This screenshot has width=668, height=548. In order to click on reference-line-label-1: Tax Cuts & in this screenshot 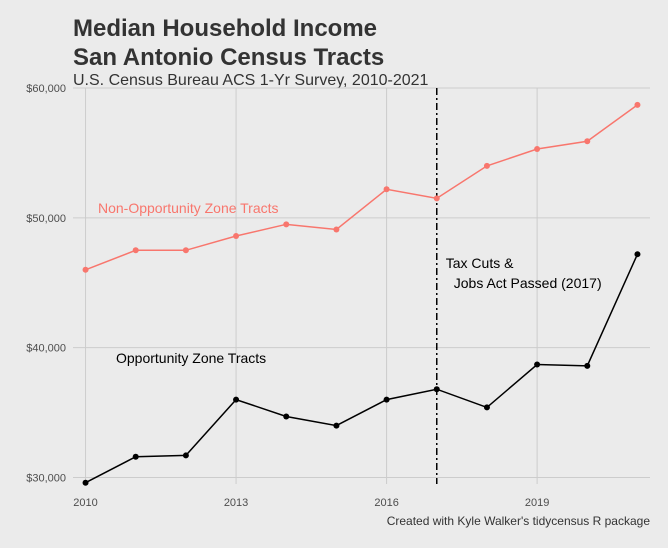, I will do `click(480, 263)`.